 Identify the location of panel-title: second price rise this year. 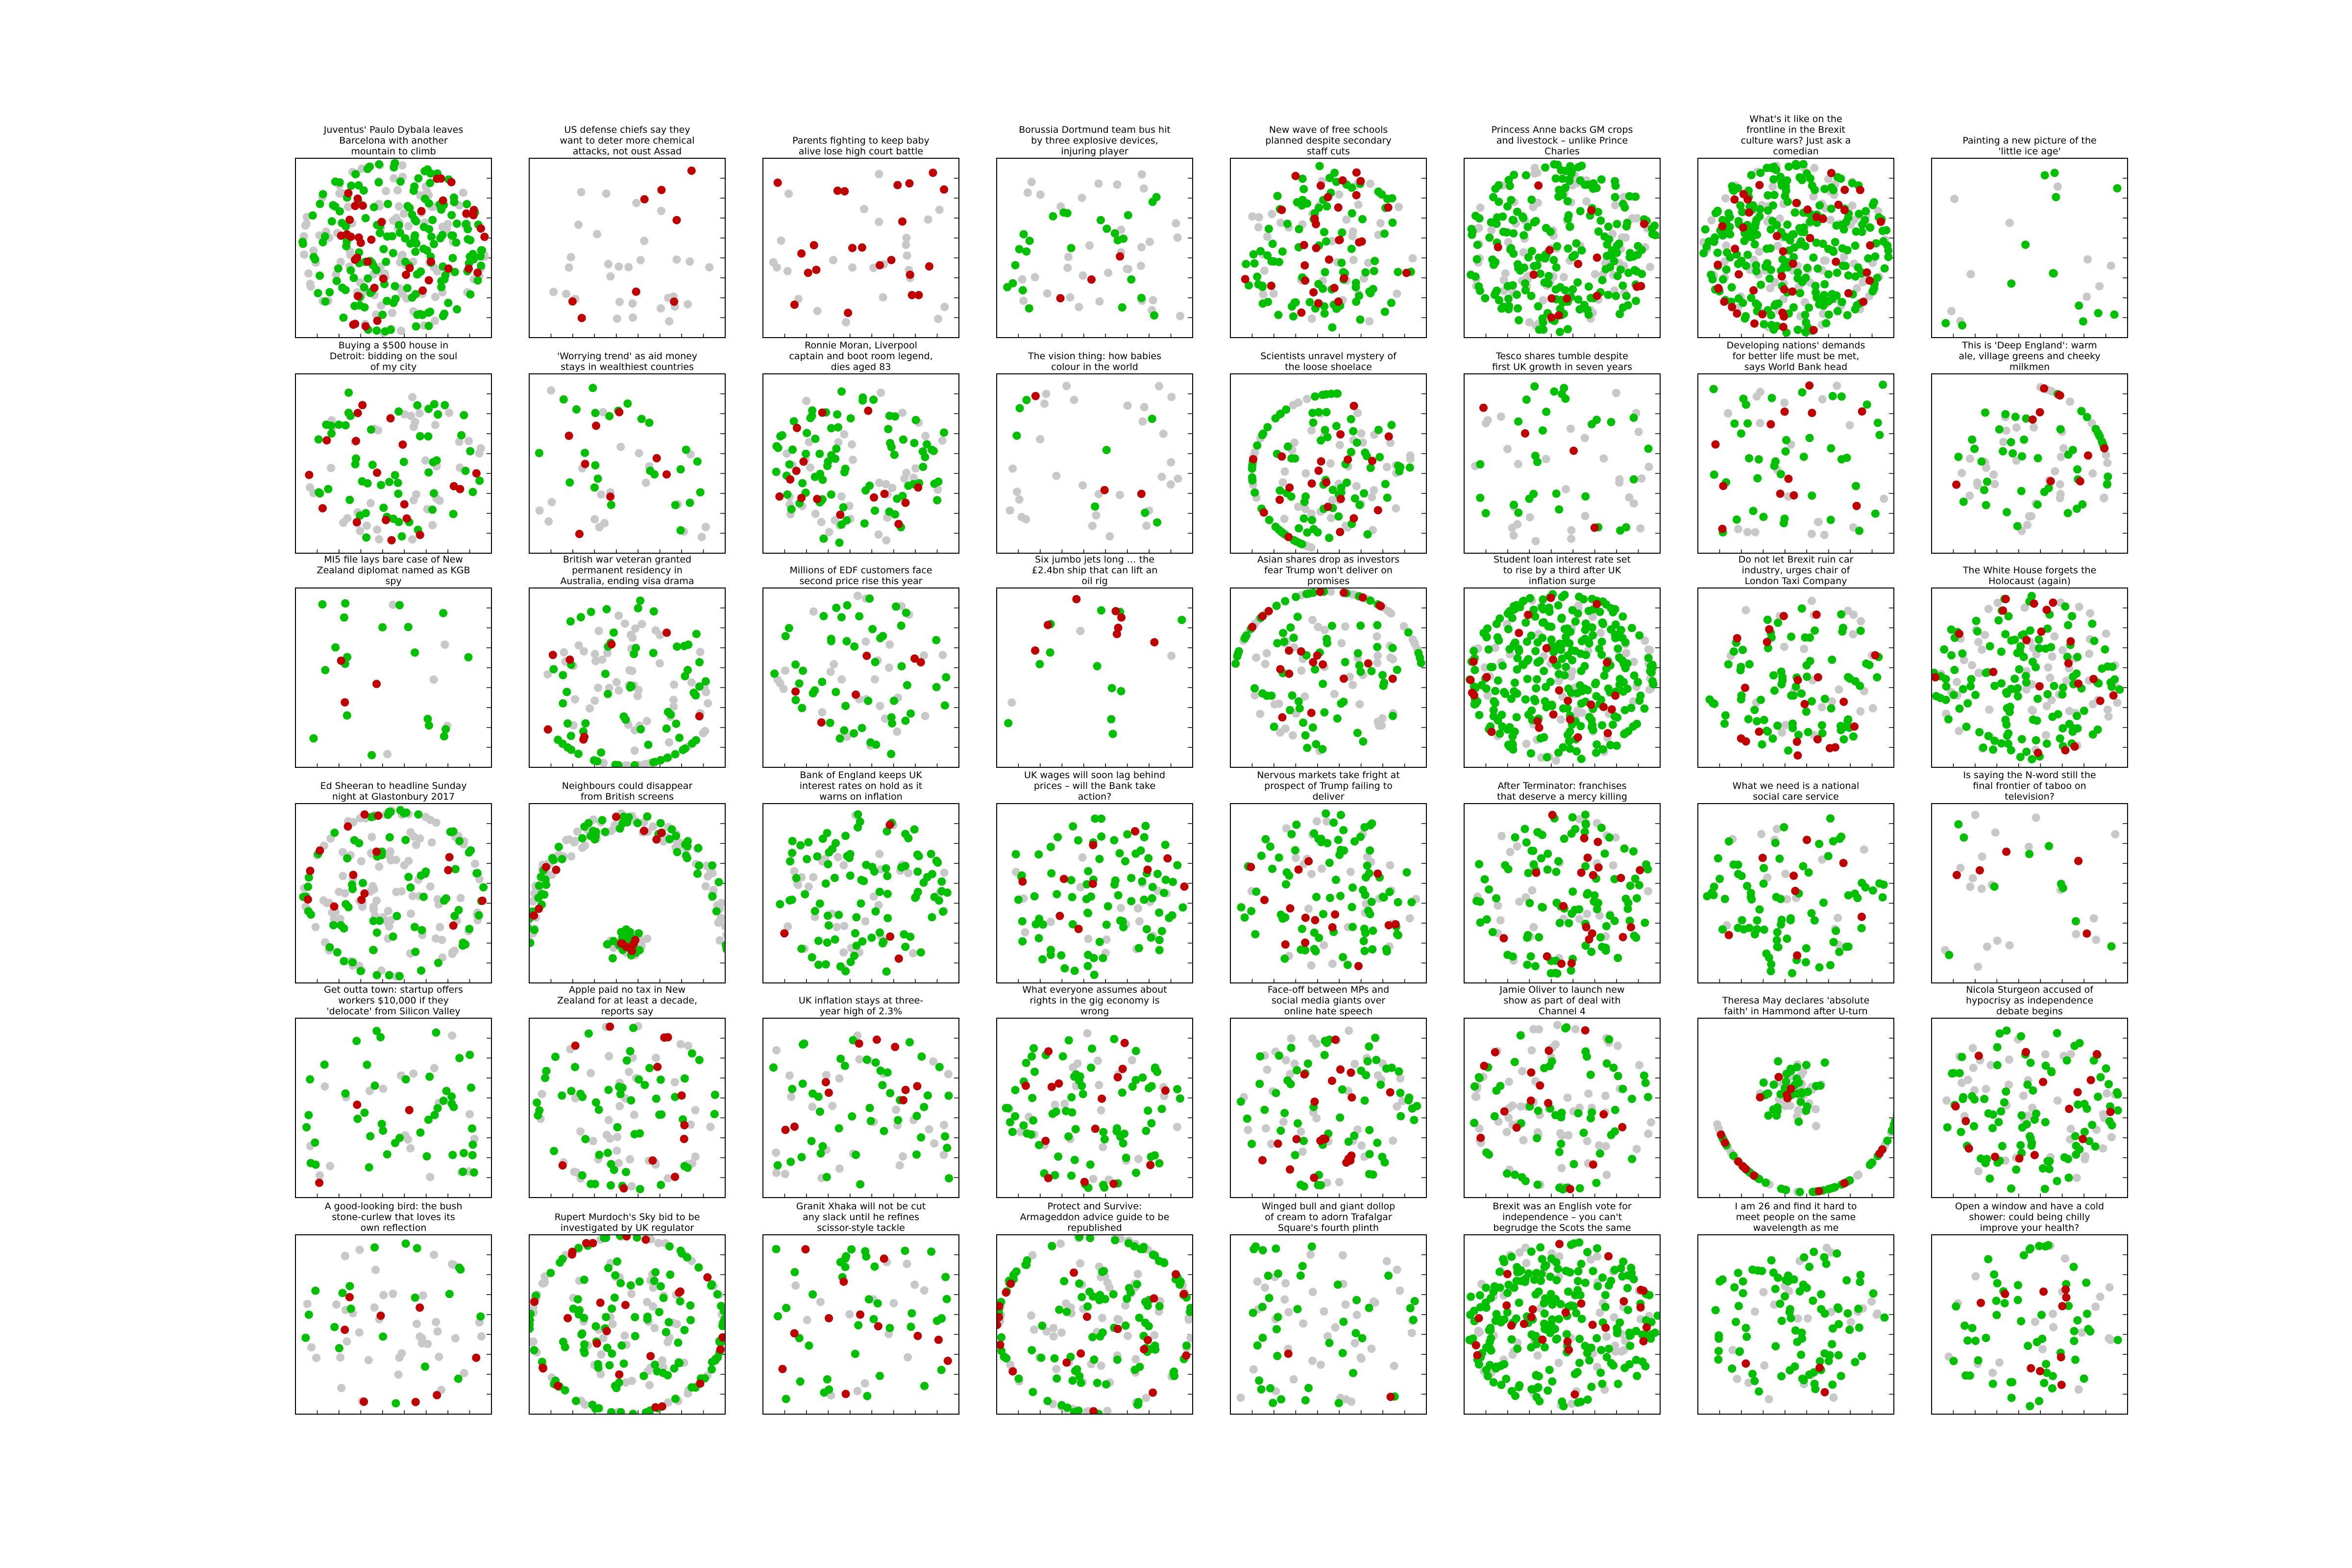
(861, 581).